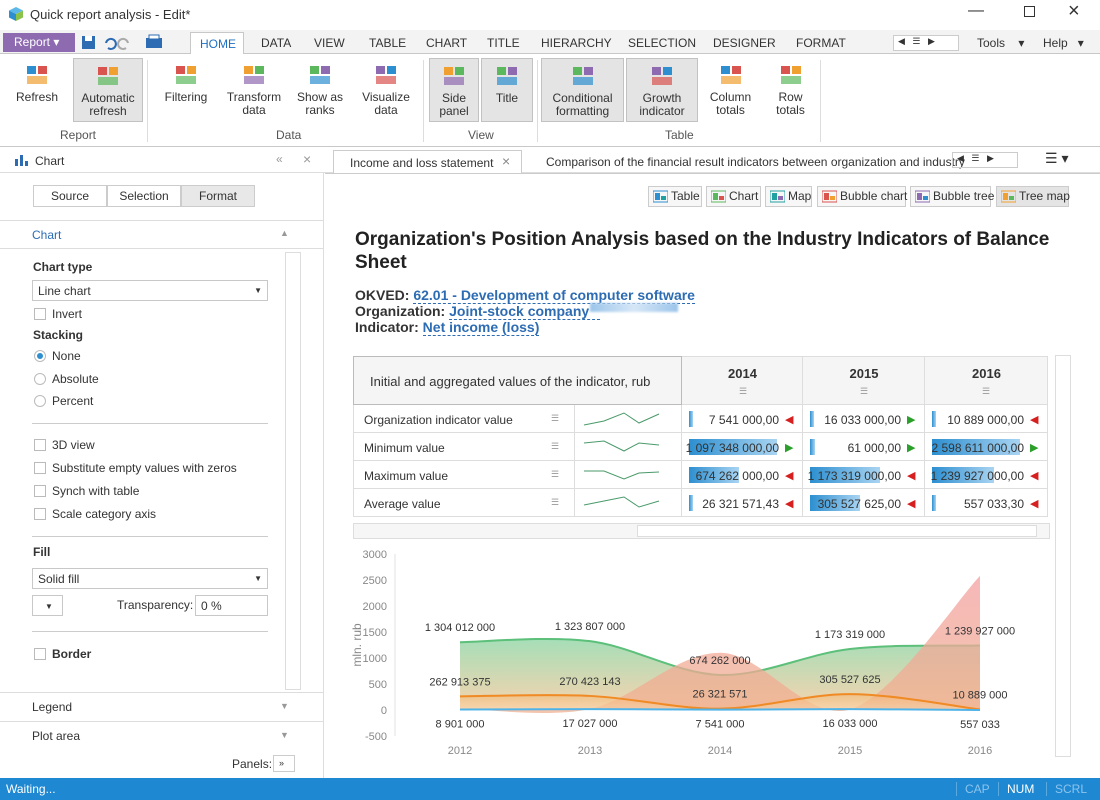  What do you see at coordinates (39, 42) in the screenshot?
I see `report-button: Report ▾` at bounding box center [39, 42].